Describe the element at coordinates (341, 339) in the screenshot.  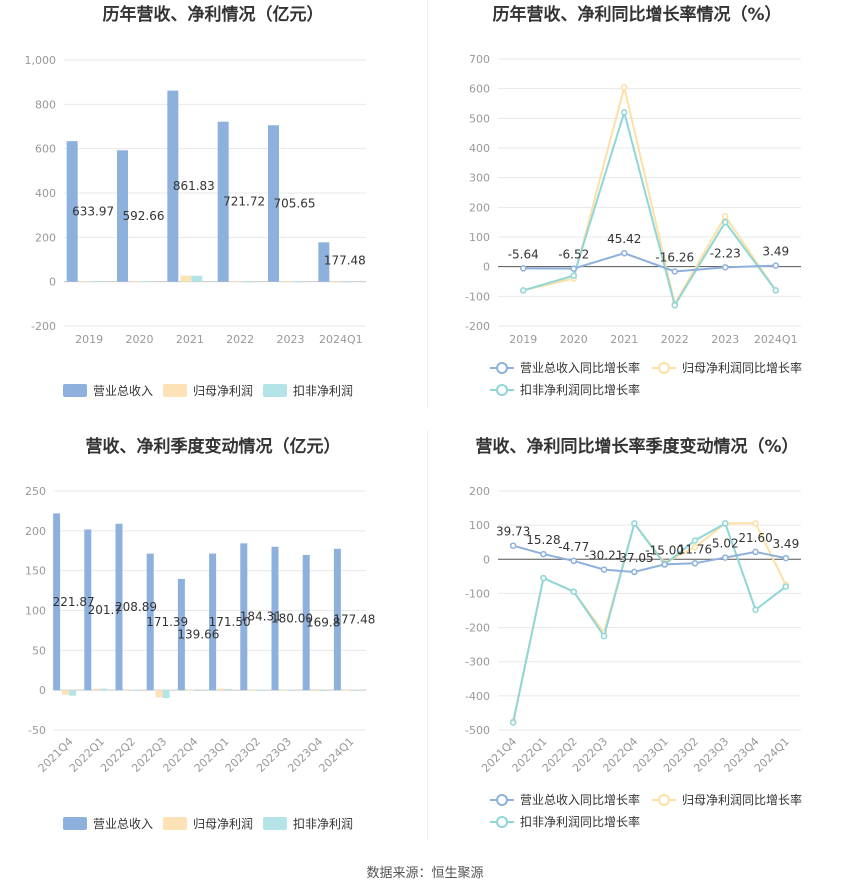
I see `annual-revenue-profit-xtick-label: 2024Q1` at that location.